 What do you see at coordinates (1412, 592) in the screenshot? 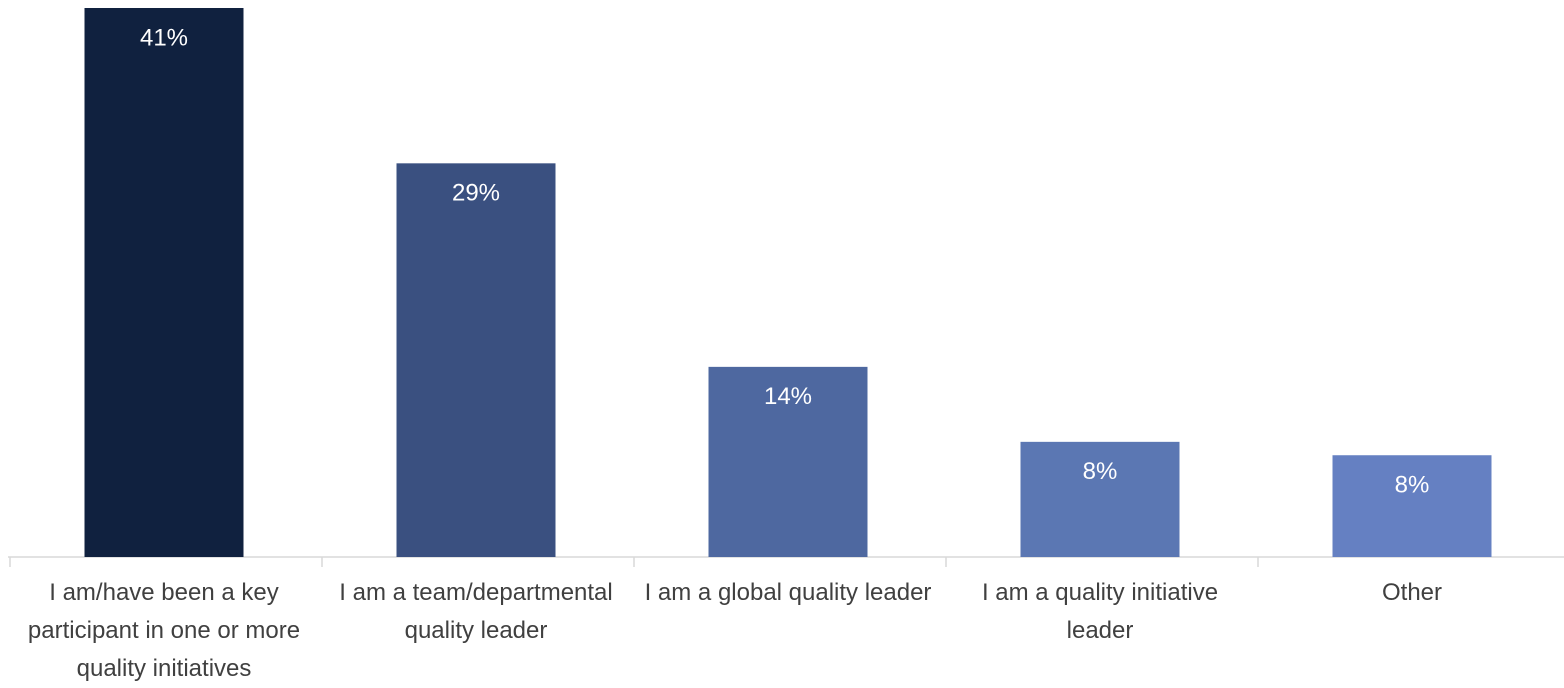
I see `x-tick-label: Other` at bounding box center [1412, 592].